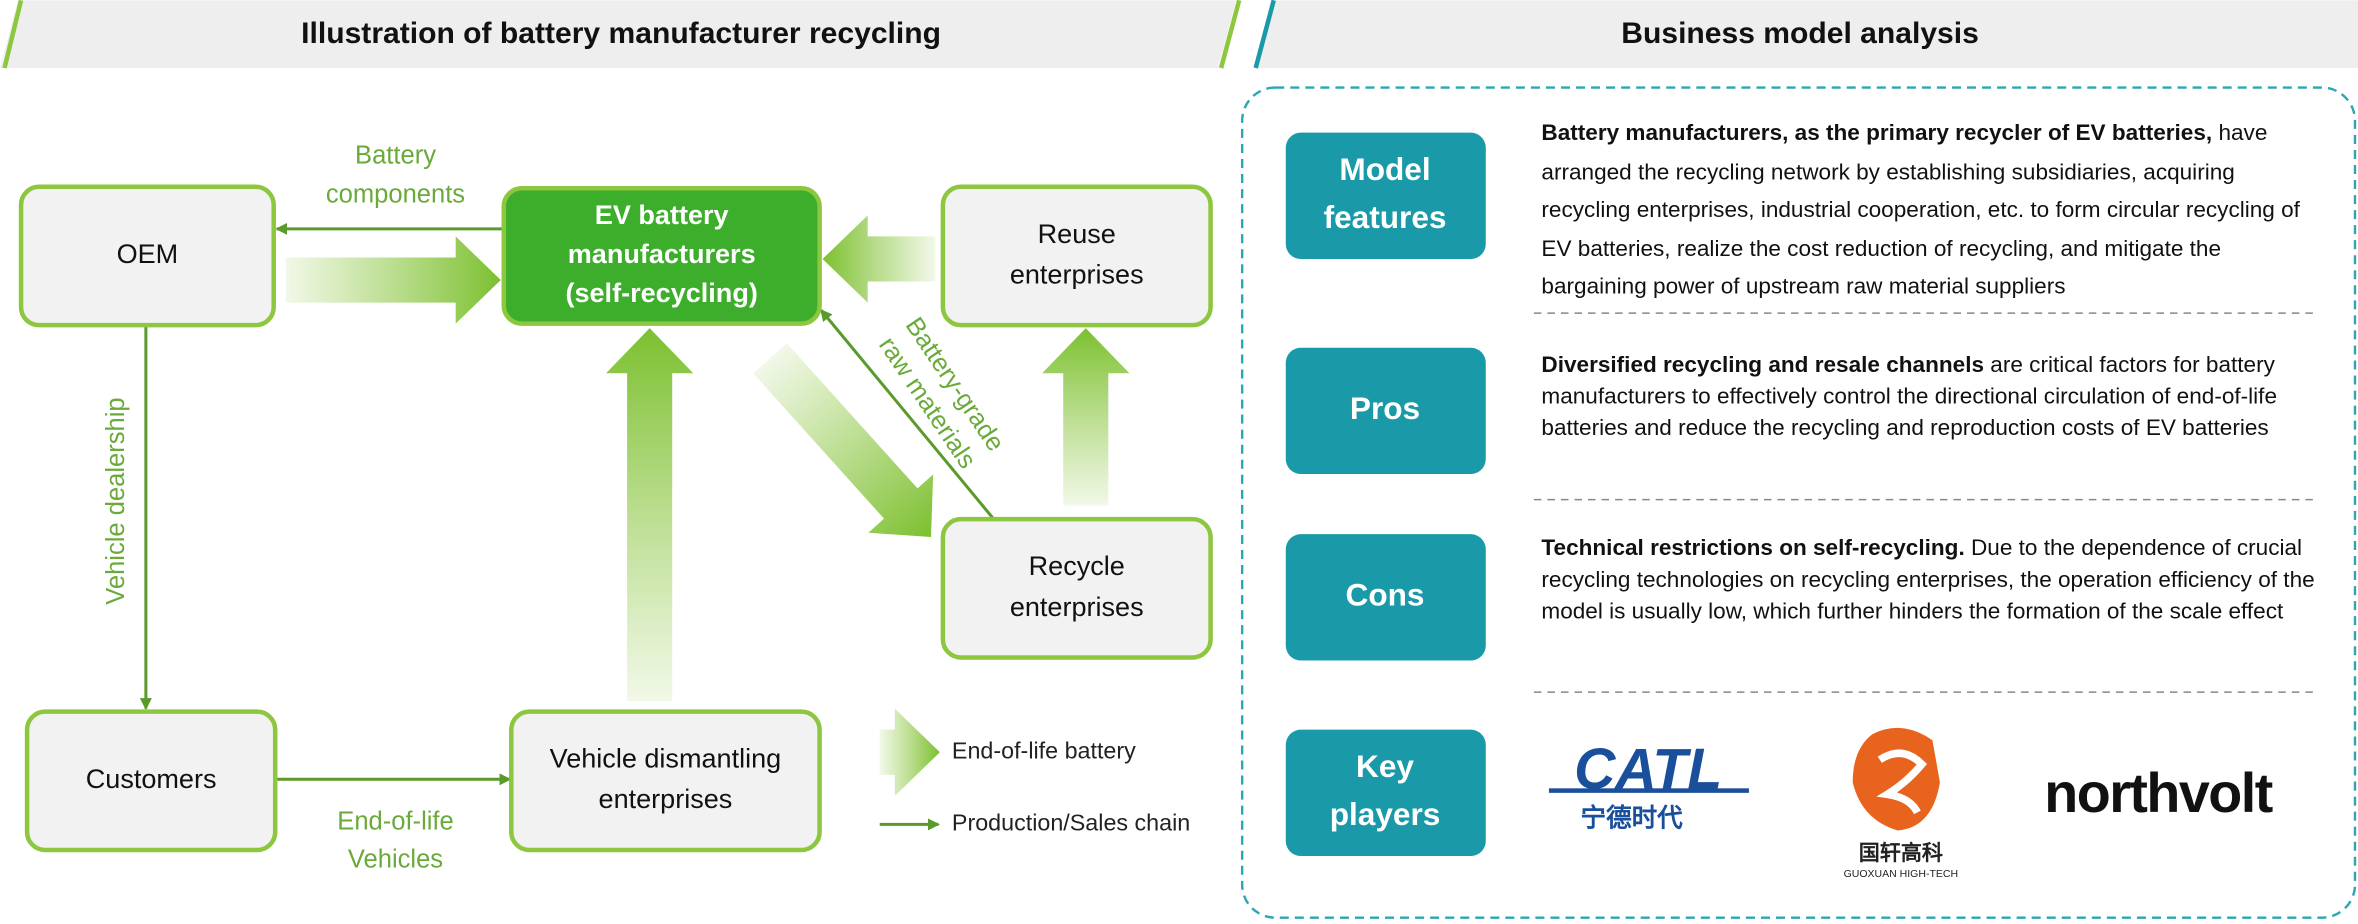  What do you see at coordinates (1901, 874) in the screenshot?
I see `logo-text: GUOXUAN HIGH-TECH` at bounding box center [1901, 874].